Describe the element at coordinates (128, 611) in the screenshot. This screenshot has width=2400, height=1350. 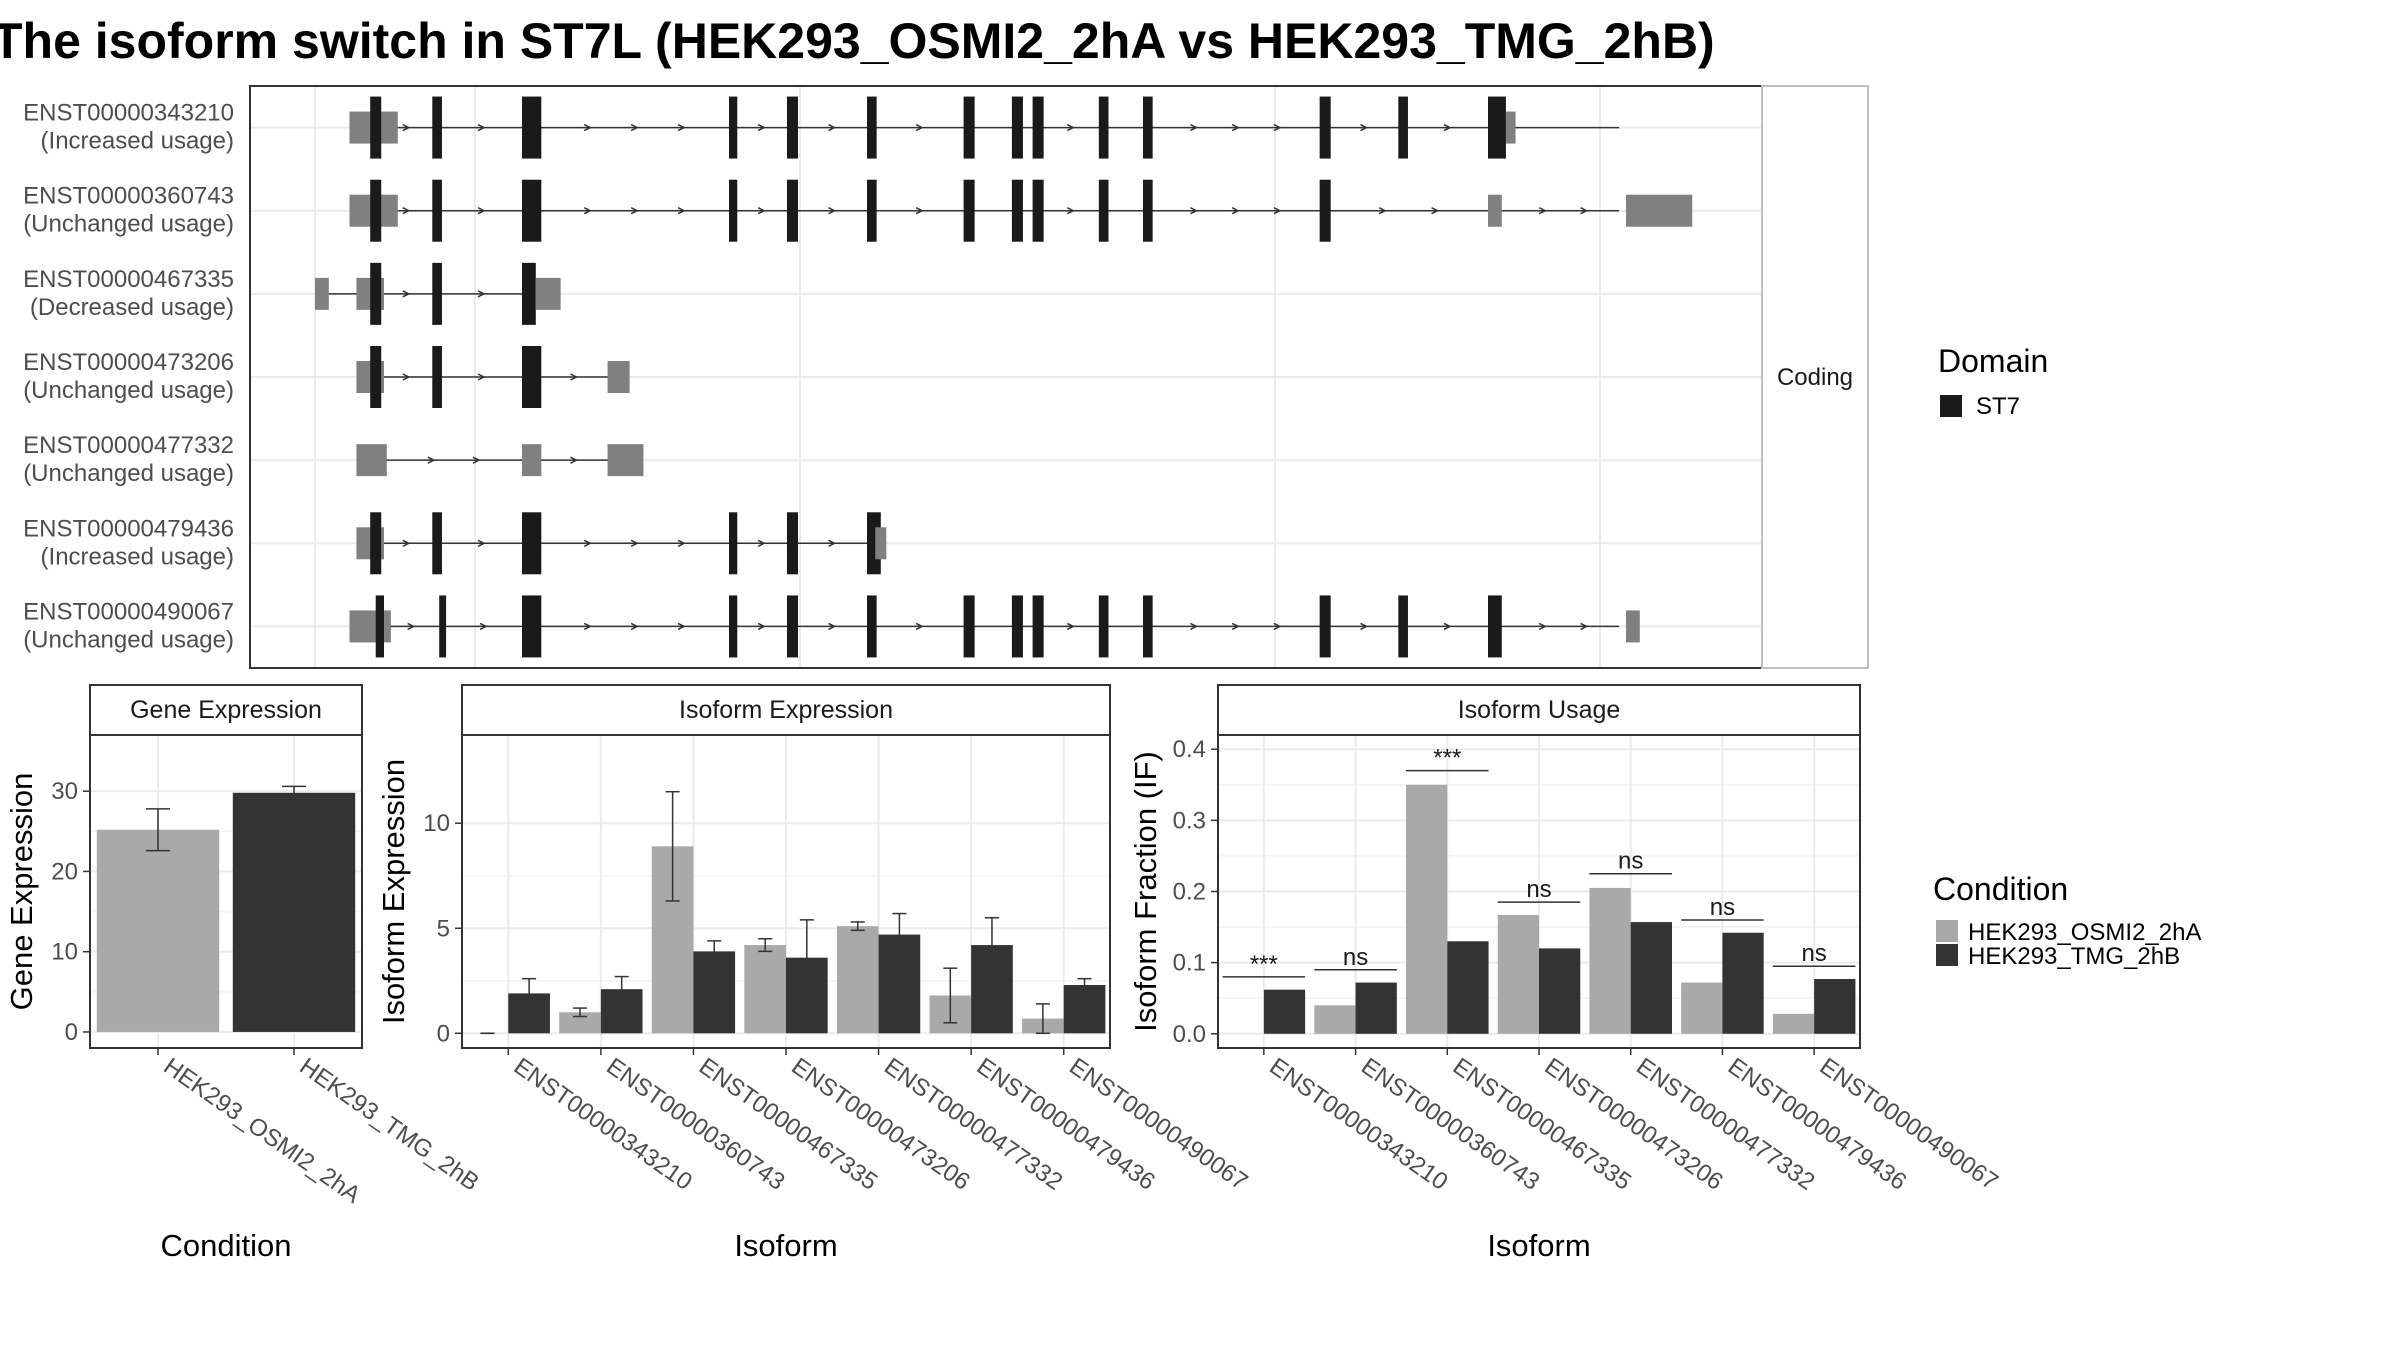
I see `transcript-id-label: ENST00000490067` at that location.